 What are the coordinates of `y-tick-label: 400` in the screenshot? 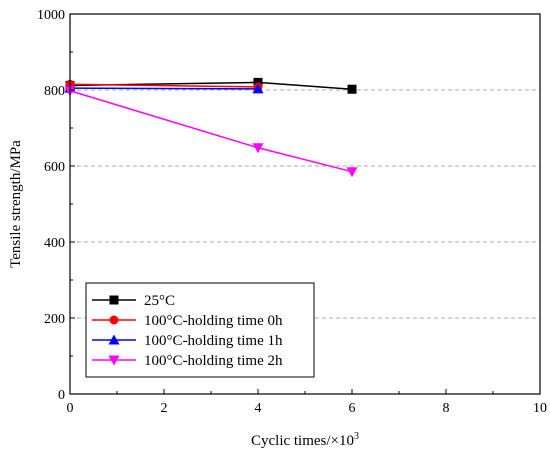 It's located at (54, 243).